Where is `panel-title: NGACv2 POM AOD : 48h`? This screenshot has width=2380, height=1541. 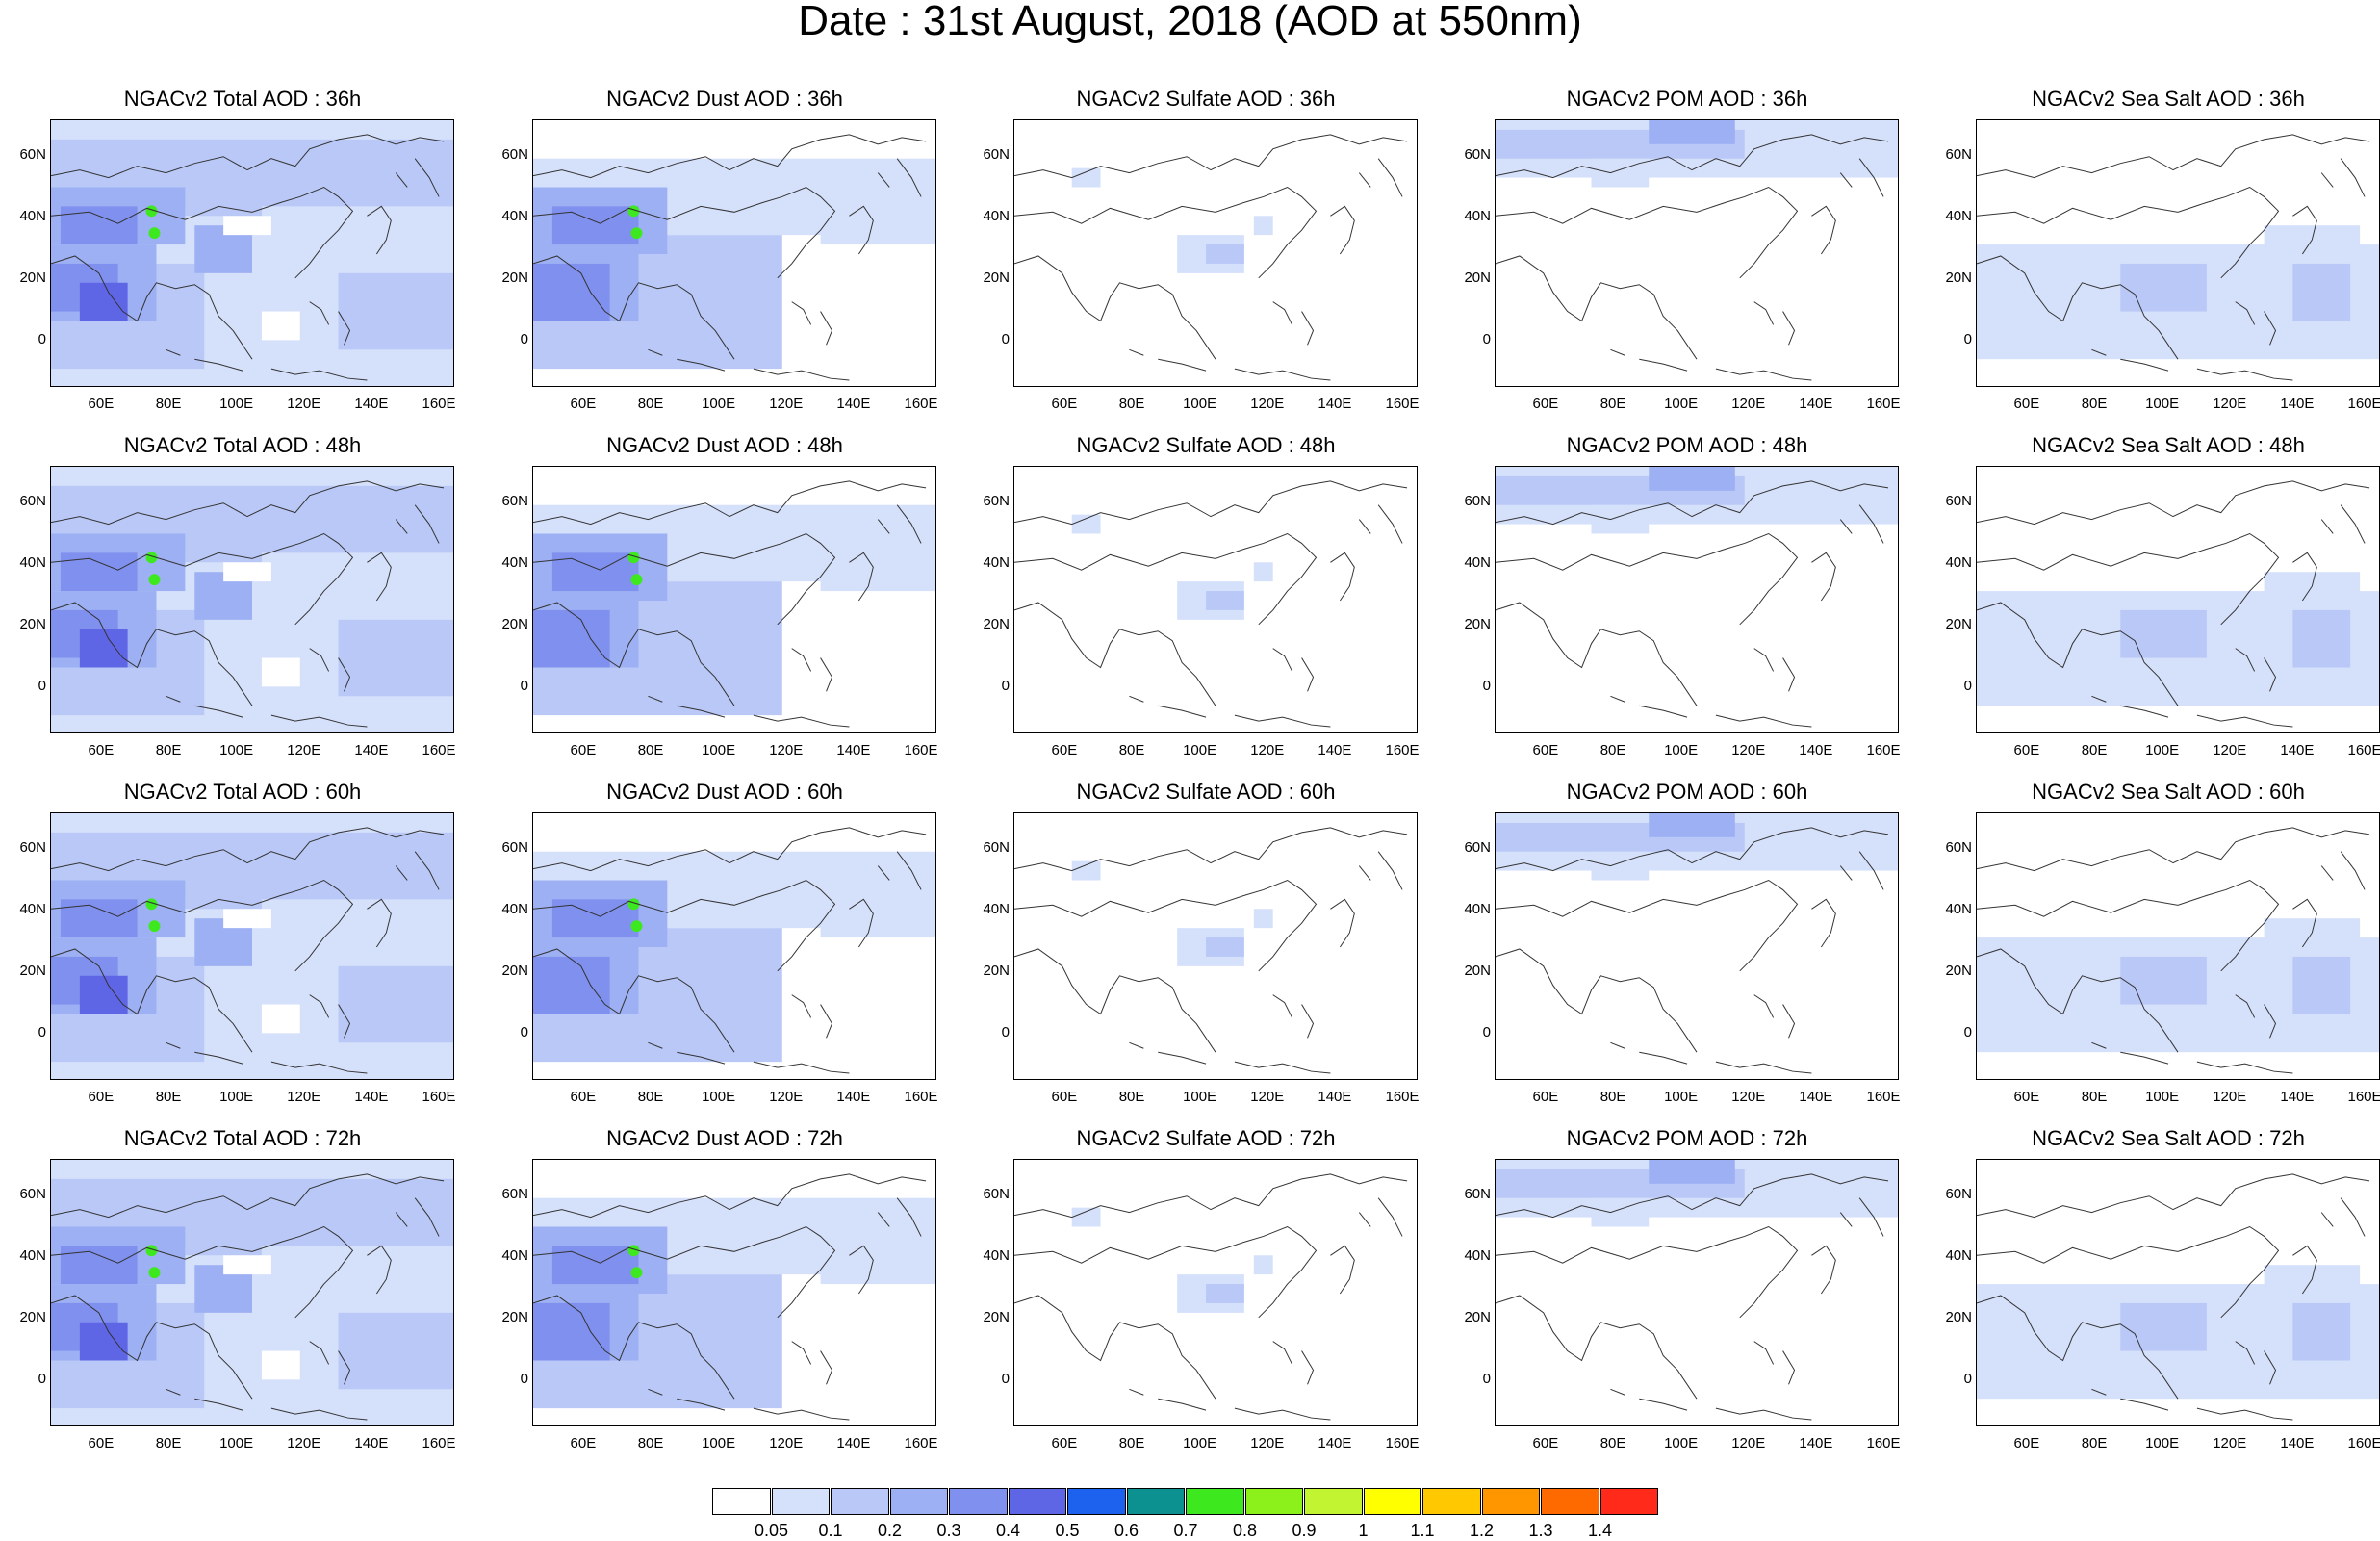 panel-title: NGACv2 POM AOD : 48h is located at coordinates (1687, 445).